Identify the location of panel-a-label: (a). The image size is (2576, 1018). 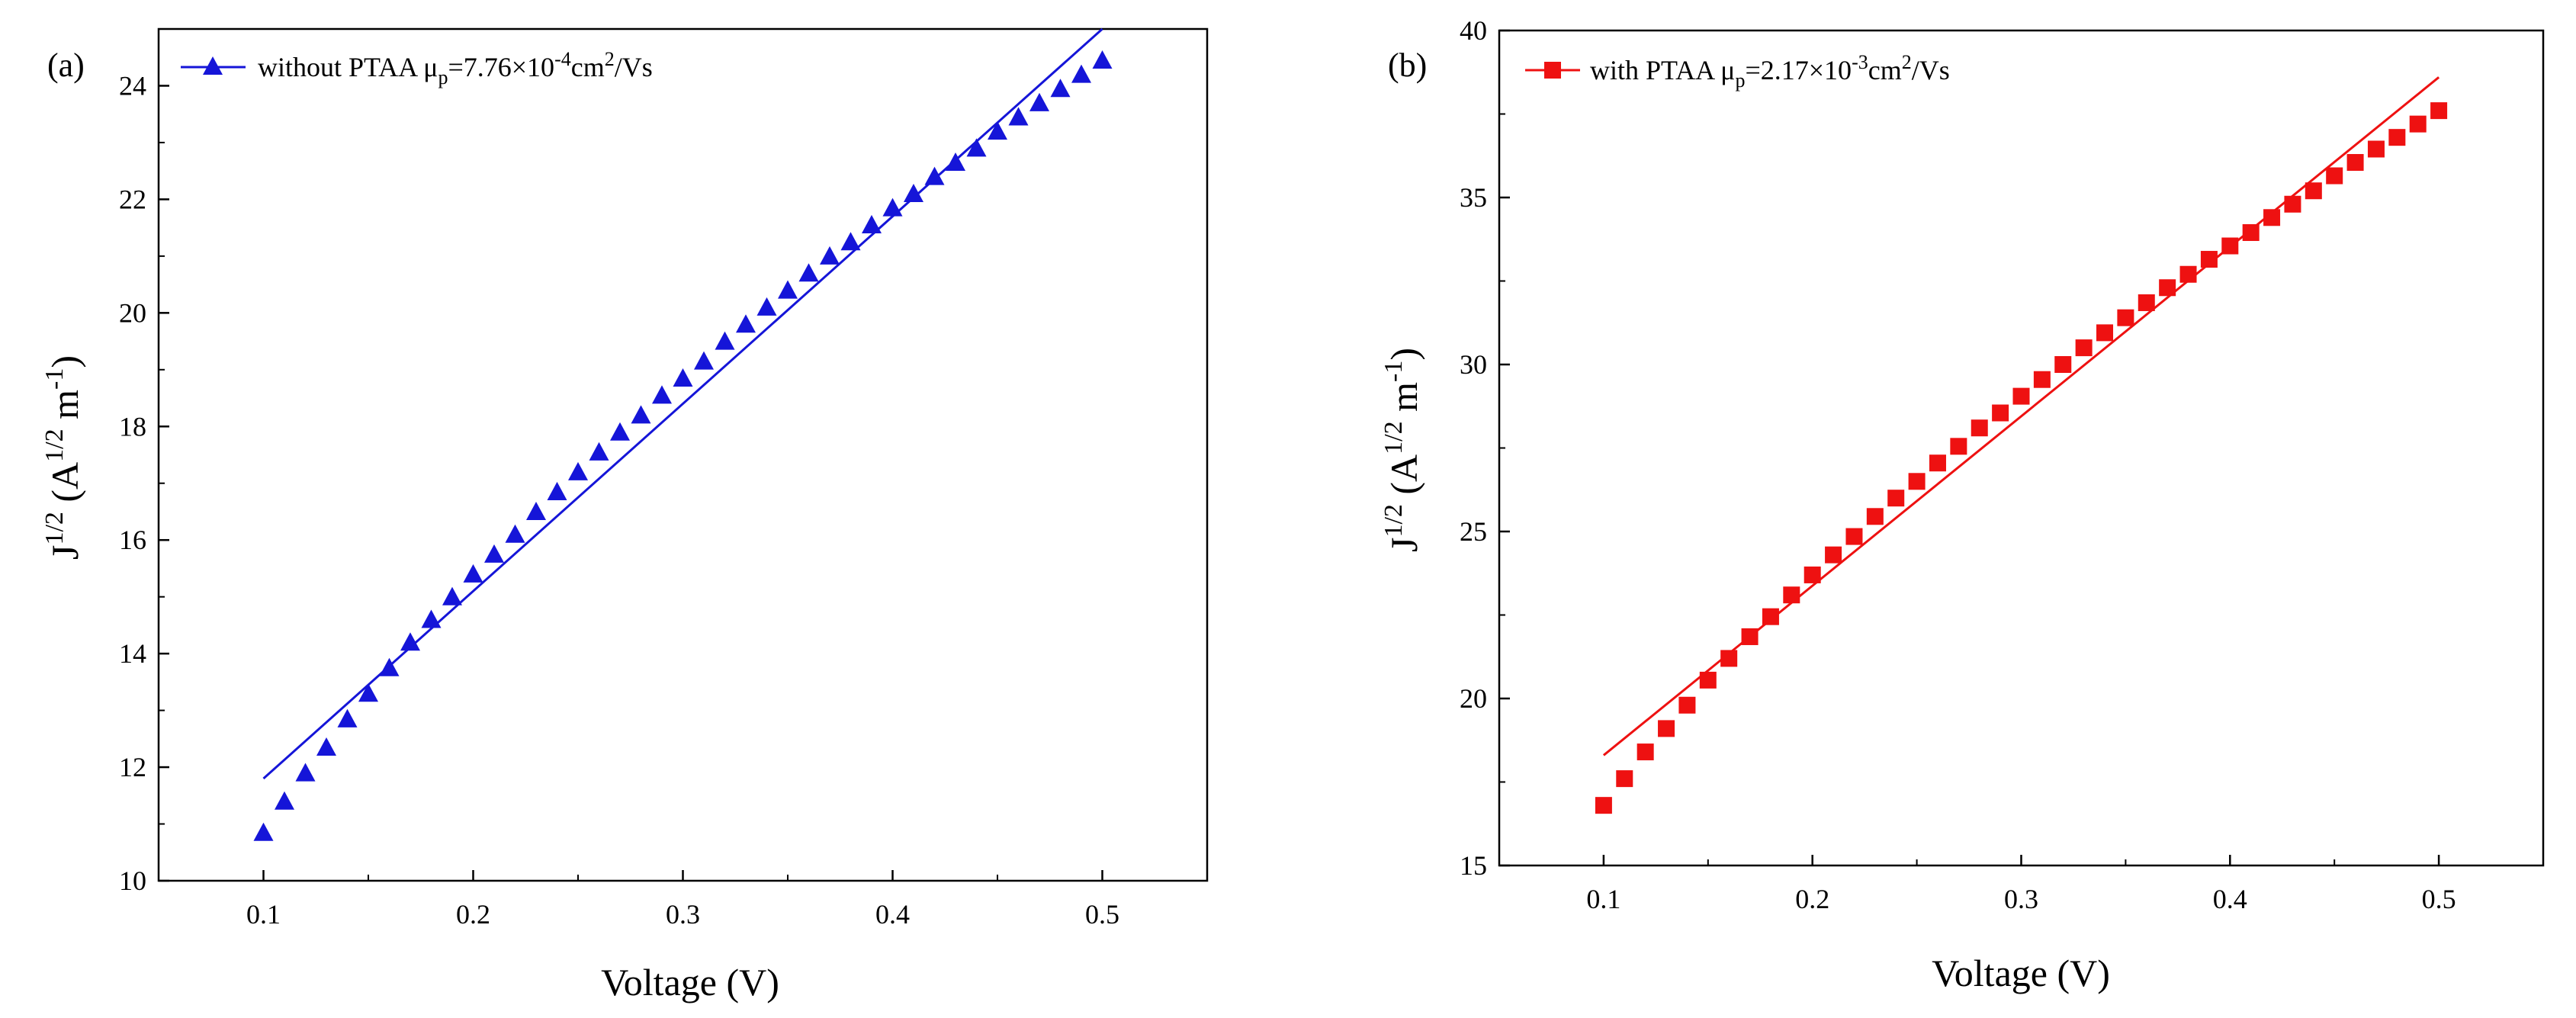
(66, 65).